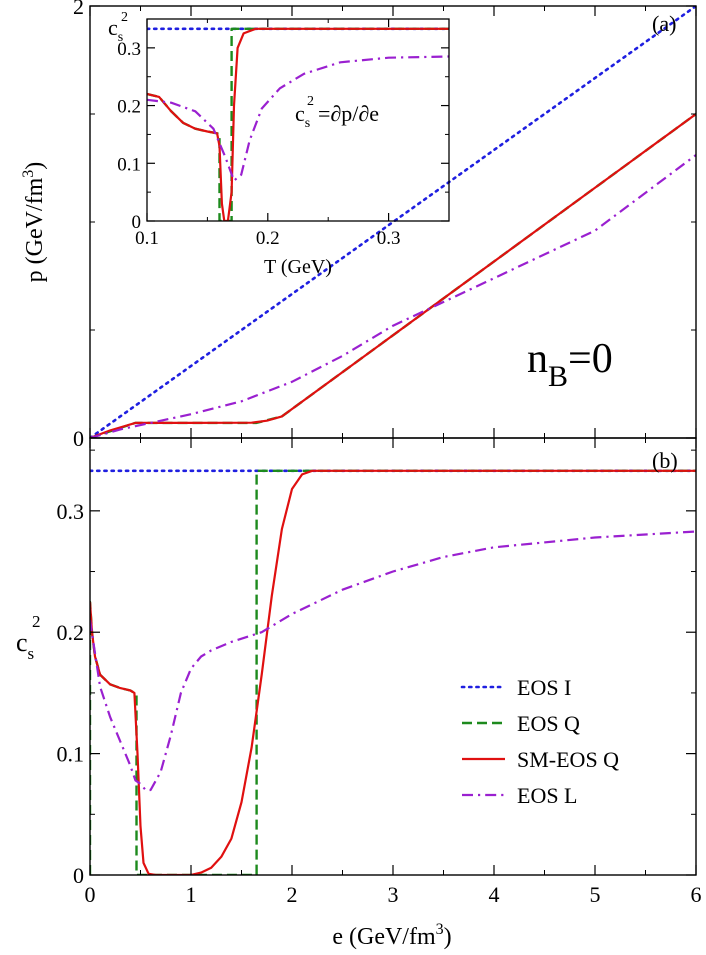 The height and width of the screenshot is (955, 706). What do you see at coordinates (22, 642) in the screenshot?
I see `panel-b-ylabel-c: c` at bounding box center [22, 642].